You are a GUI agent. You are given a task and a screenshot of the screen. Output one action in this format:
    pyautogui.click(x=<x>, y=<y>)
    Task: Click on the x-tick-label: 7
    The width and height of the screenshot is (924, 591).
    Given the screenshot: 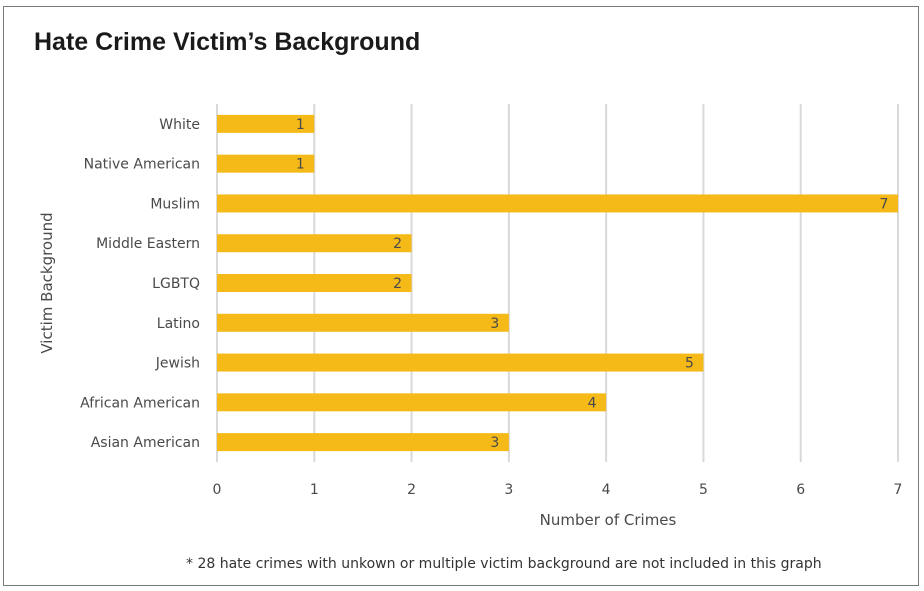 What is the action you would take?
    pyautogui.click(x=898, y=490)
    